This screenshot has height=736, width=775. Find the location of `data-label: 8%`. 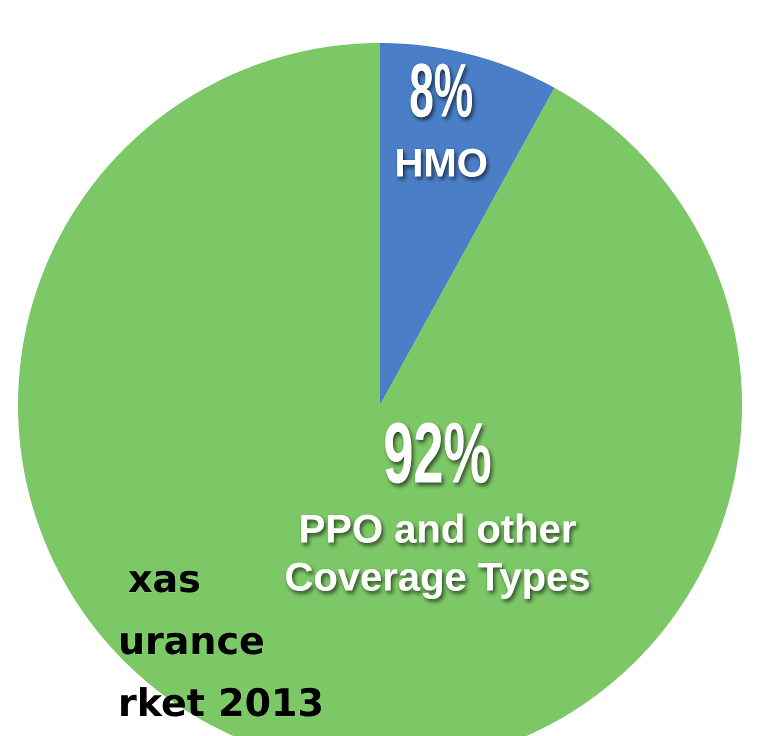

data-label: 8% is located at coordinates (464, 91).